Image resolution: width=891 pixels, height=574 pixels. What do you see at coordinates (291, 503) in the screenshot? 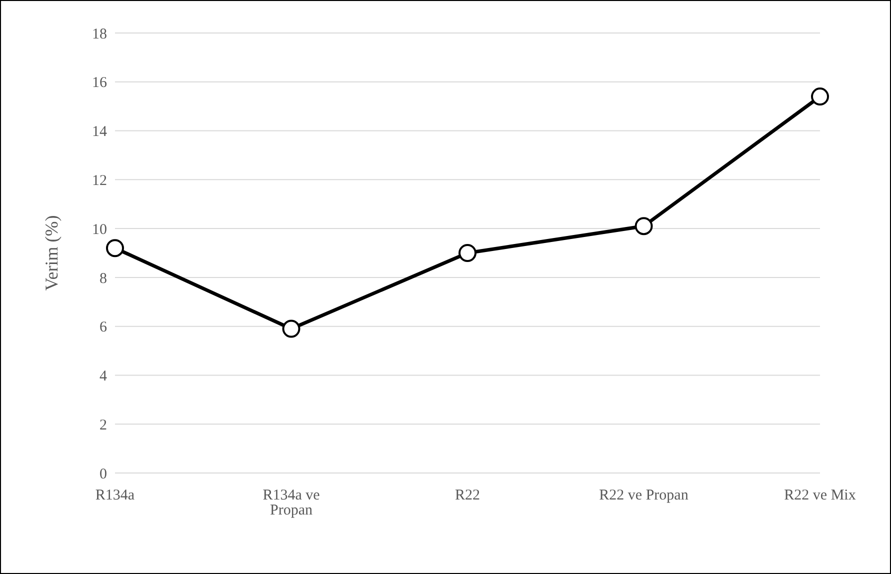
I see `x-tick-label: R134a ve Propan` at bounding box center [291, 503].